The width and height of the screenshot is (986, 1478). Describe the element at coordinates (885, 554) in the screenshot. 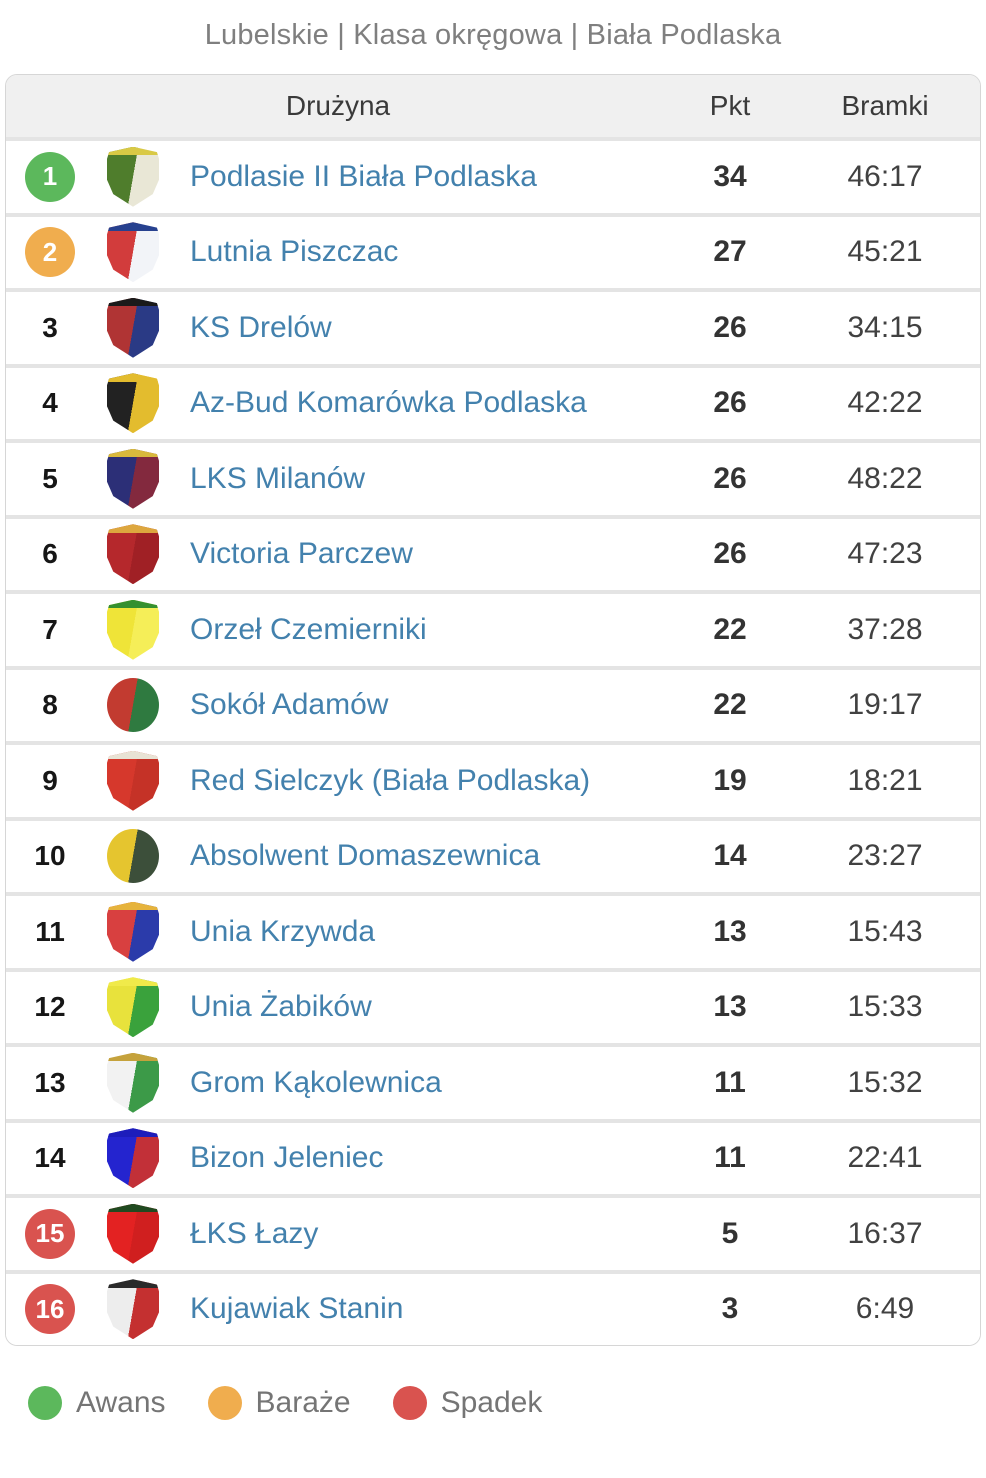

I see `goals-value: 47:23` at that location.